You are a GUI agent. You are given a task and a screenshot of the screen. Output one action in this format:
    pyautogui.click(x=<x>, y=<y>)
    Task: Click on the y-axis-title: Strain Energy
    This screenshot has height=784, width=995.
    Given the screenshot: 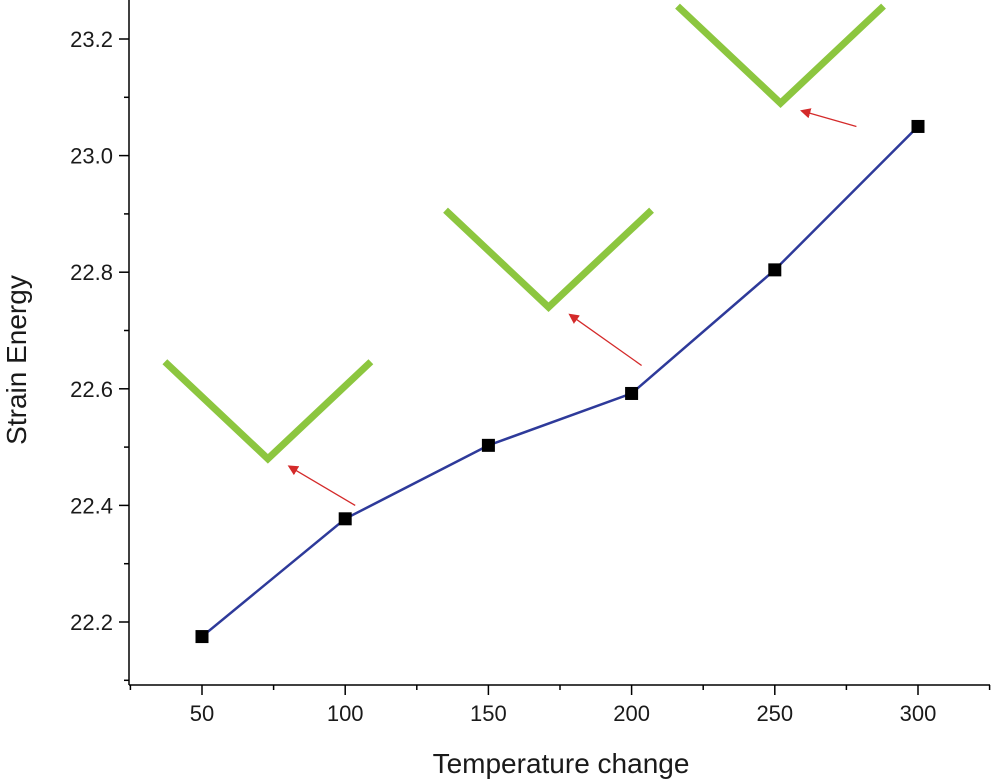 What is the action you would take?
    pyautogui.click(x=16, y=360)
    